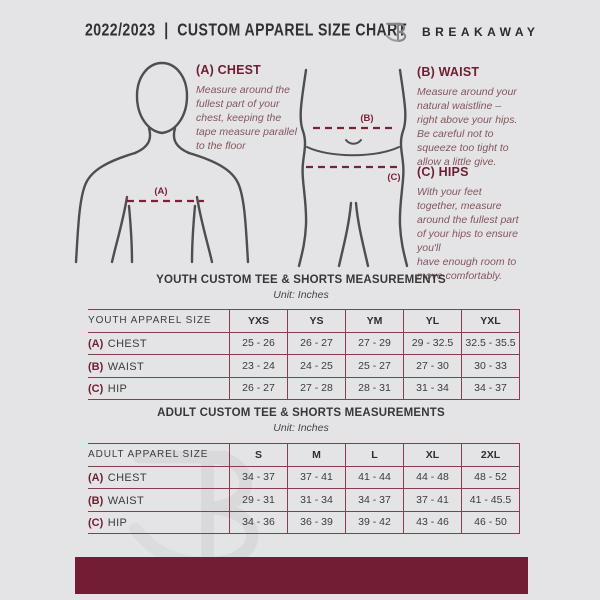 The image size is (600, 600). Describe the element at coordinates (246, 30) in the screenshot. I see `page-title: 2022/2023 | CUSTOM APPAREL SIZE CHART` at that location.